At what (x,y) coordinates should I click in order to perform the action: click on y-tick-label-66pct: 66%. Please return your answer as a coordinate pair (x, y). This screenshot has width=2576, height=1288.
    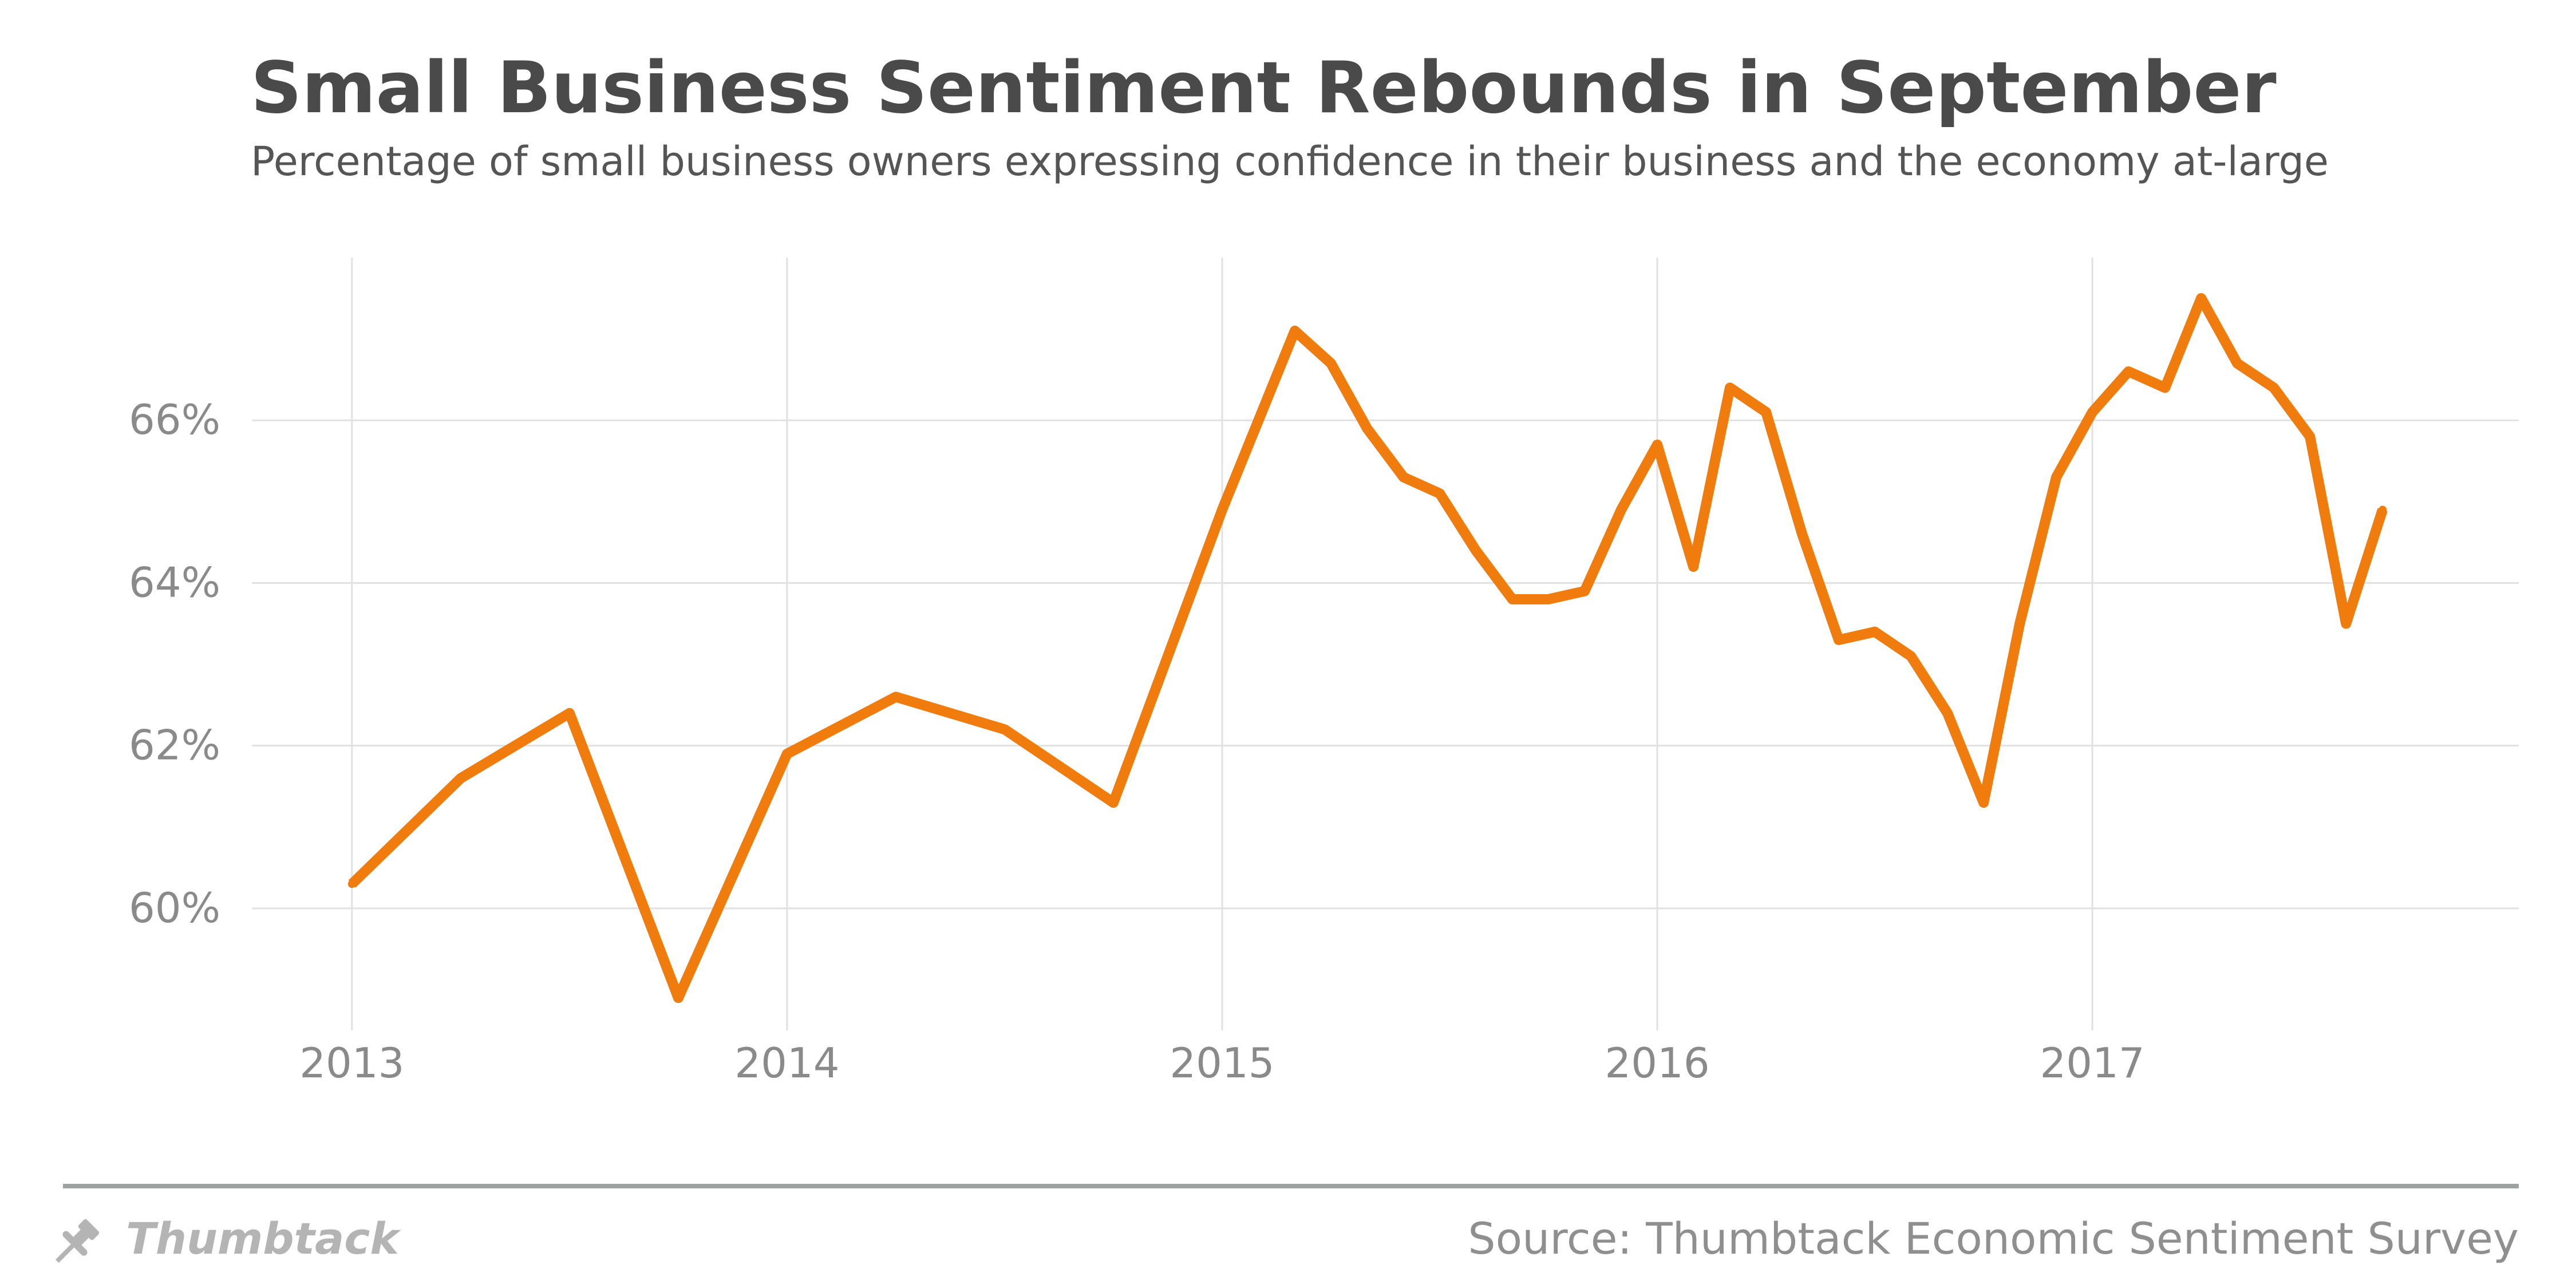
    Looking at the image, I should click on (174, 420).